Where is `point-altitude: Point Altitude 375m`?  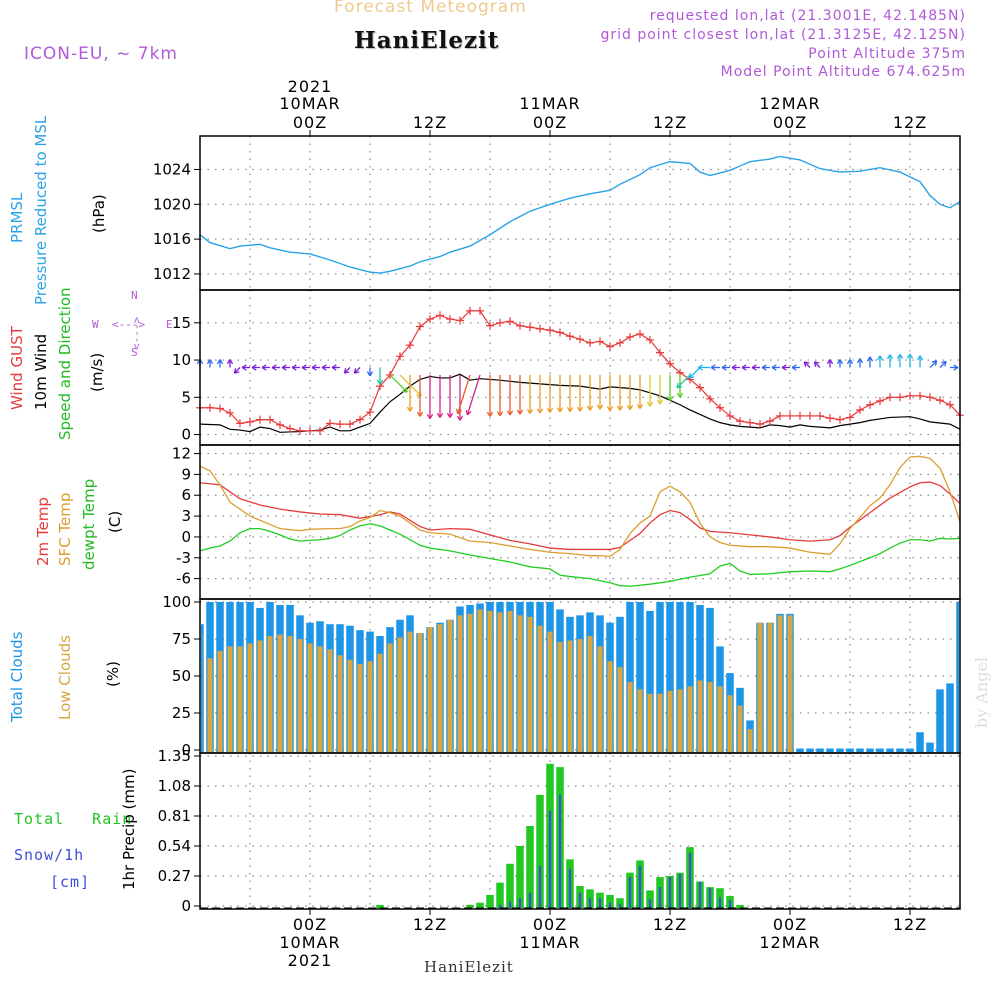
point-altitude: Point Altitude 375m is located at coordinates (887, 54).